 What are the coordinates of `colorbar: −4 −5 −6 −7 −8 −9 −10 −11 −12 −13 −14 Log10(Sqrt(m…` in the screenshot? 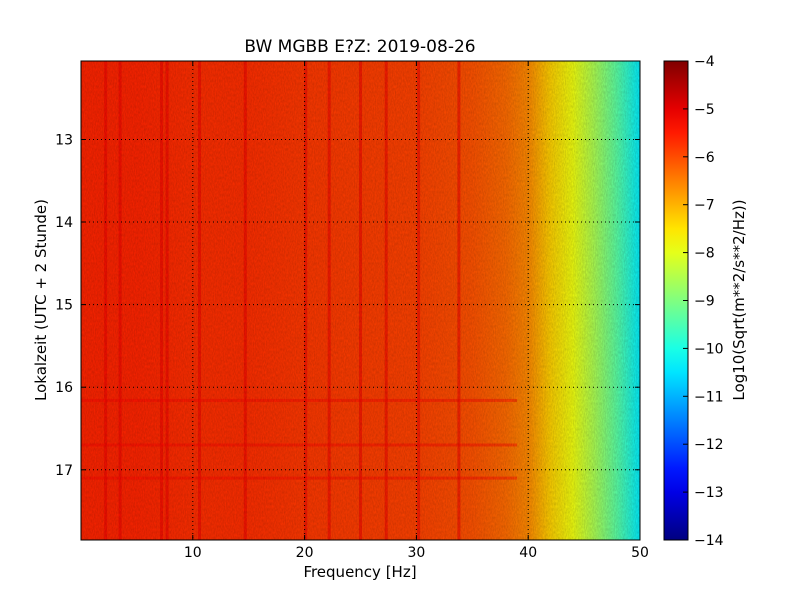 It's located at (705, 301).